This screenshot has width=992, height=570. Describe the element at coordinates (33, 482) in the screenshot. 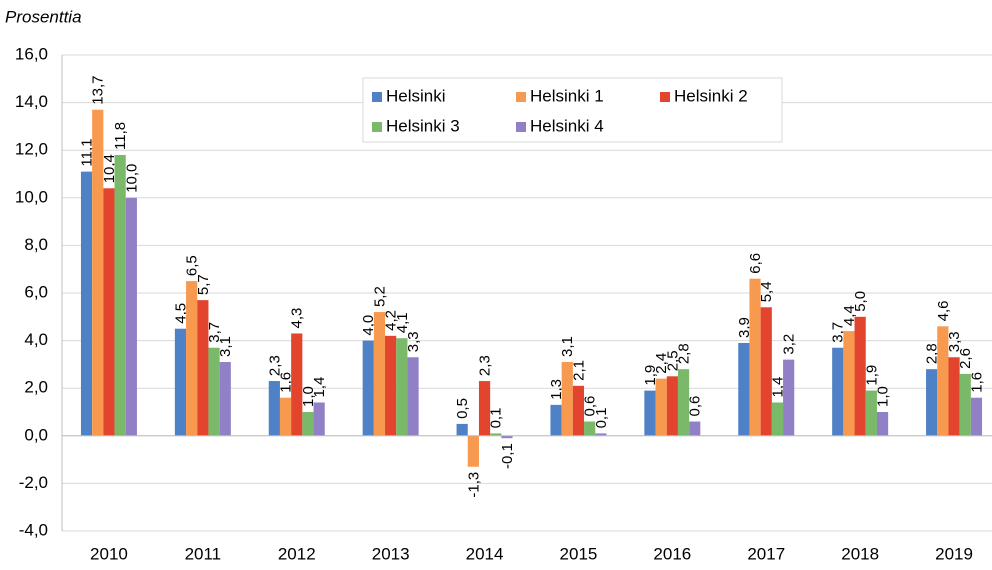

I see `y-tick-label: -2,0` at that location.